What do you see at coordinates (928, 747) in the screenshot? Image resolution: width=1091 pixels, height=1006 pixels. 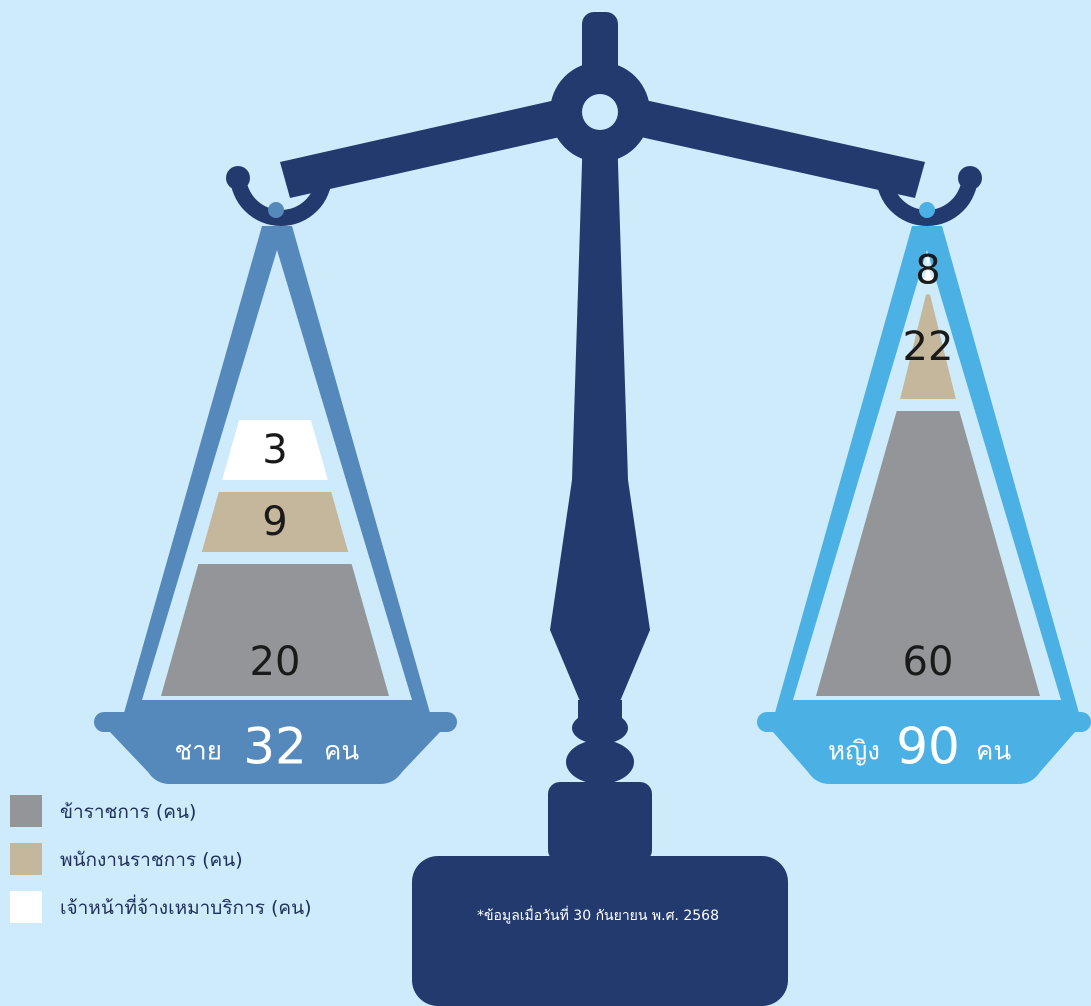 I see `right-total-value: 90` at bounding box center [928, 747].